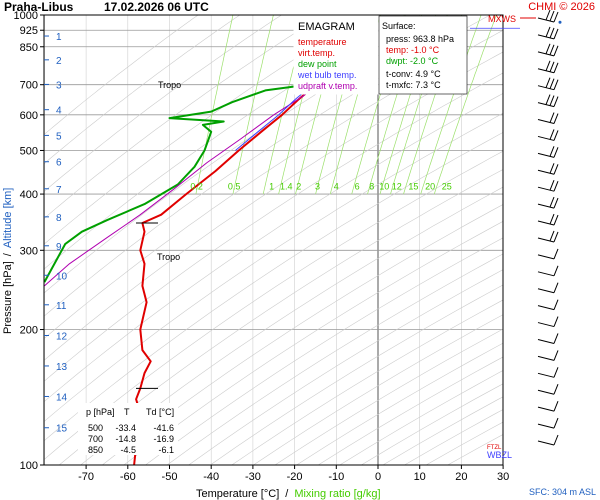 This screenshot has width=600, height=500. Describe the element at coordinates (327, 75) in the screenshot. I see `legend-item-wet-bulb: wet bulb temp.` at that location.